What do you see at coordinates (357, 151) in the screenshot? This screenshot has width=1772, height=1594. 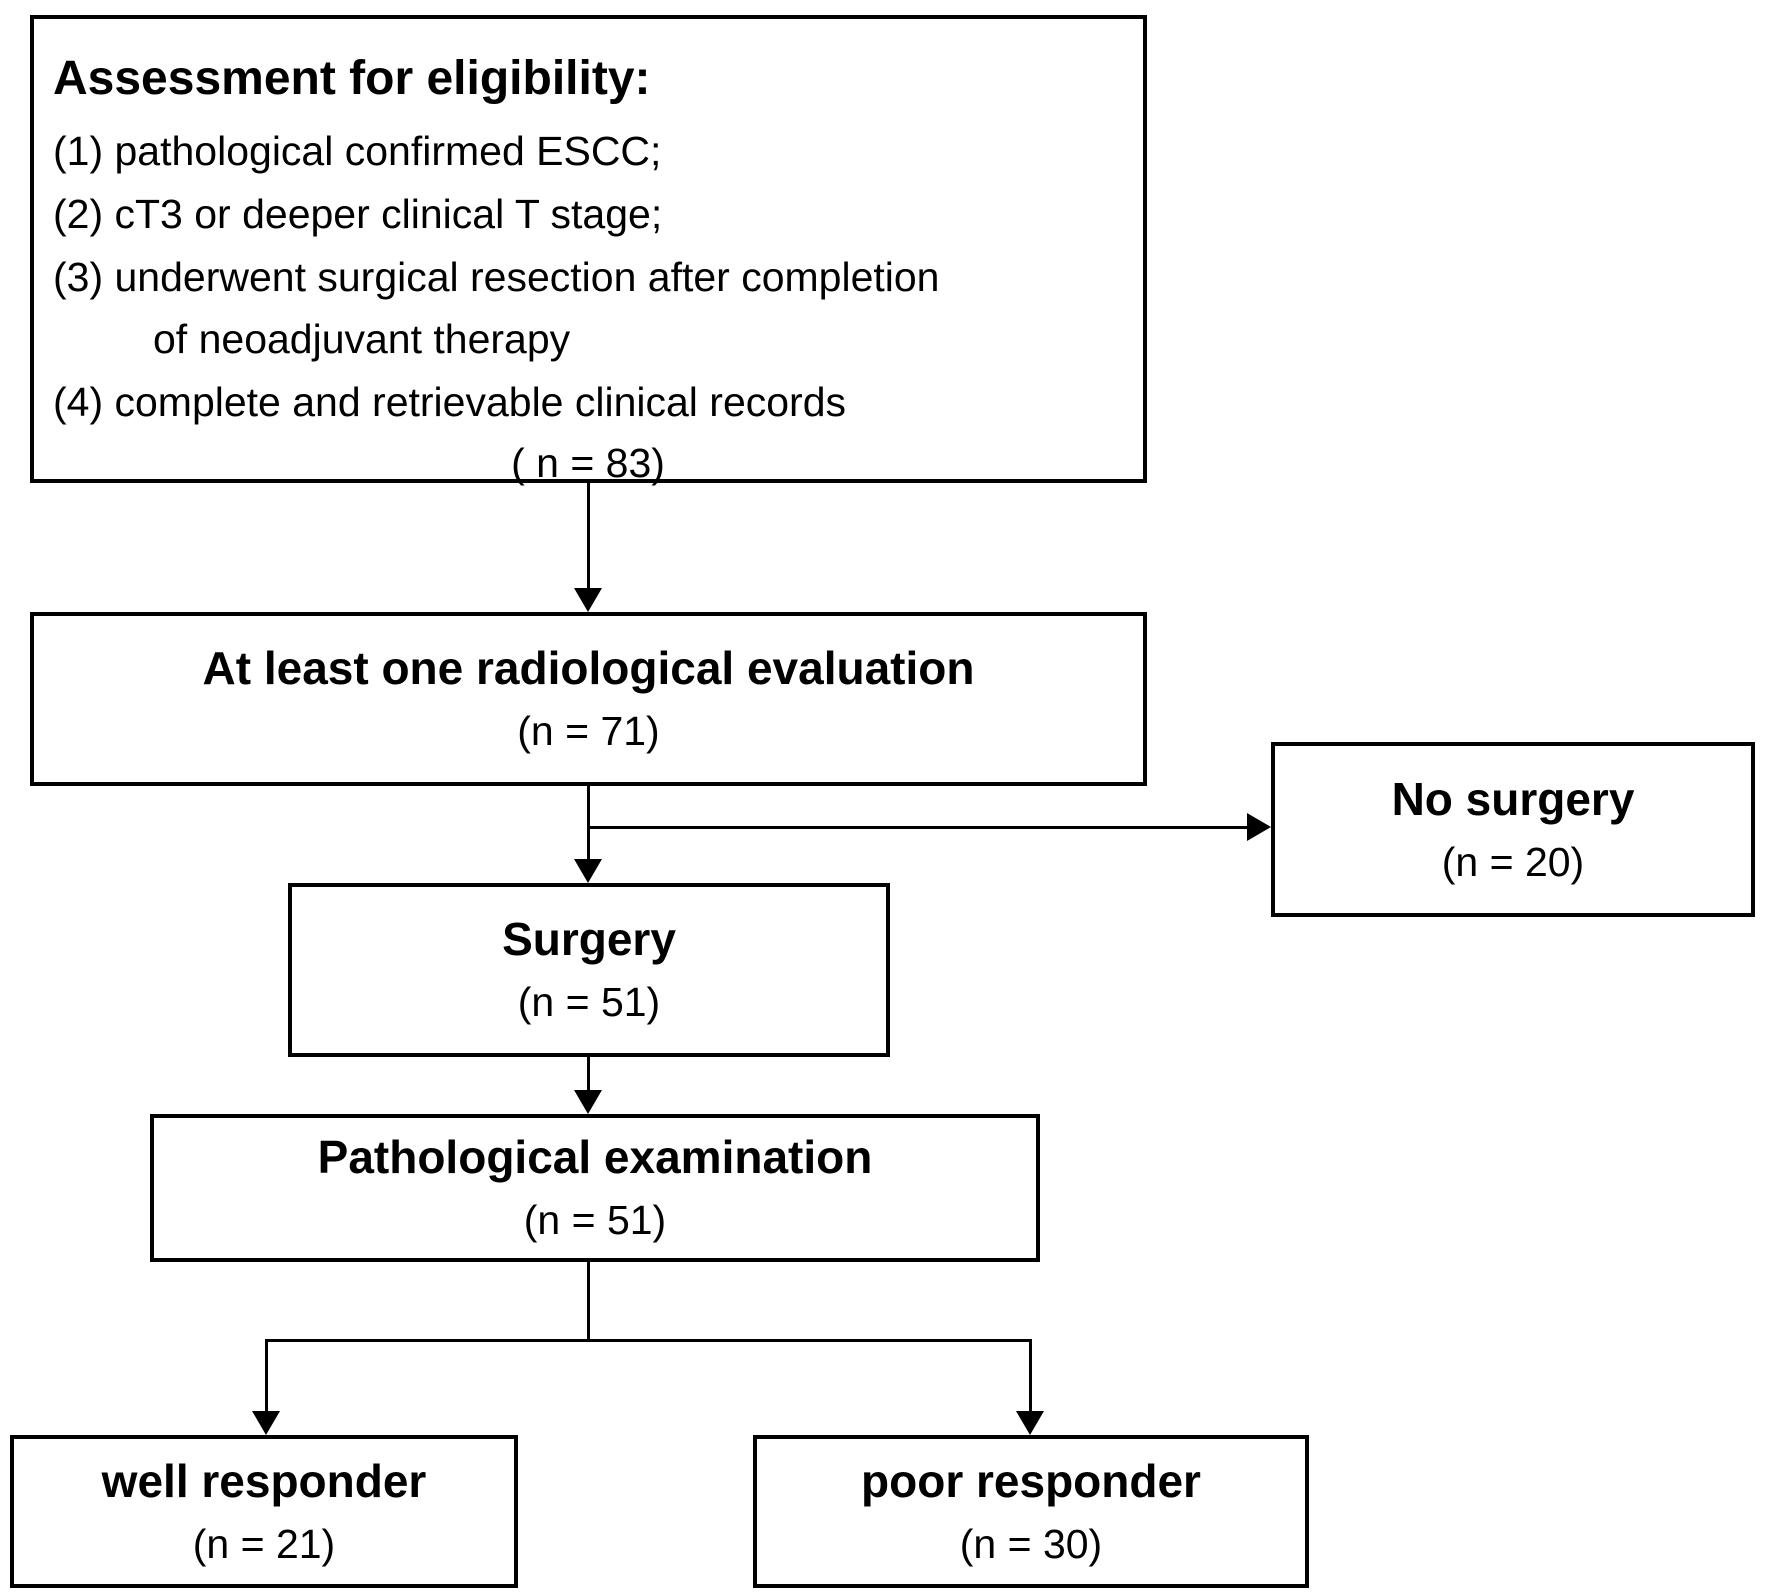 I see `eligibility-criterion-1: (1) pathological confirmed ESCC;` at bounding box center [357, 151].